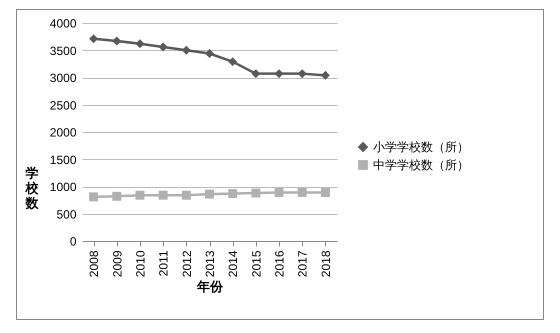 This screenshot has width=560, height=333. What do you see at coordinates (94, 264) in the screenshot?
I see `x-tick-label: 2008` at bounding box center [94, 264].